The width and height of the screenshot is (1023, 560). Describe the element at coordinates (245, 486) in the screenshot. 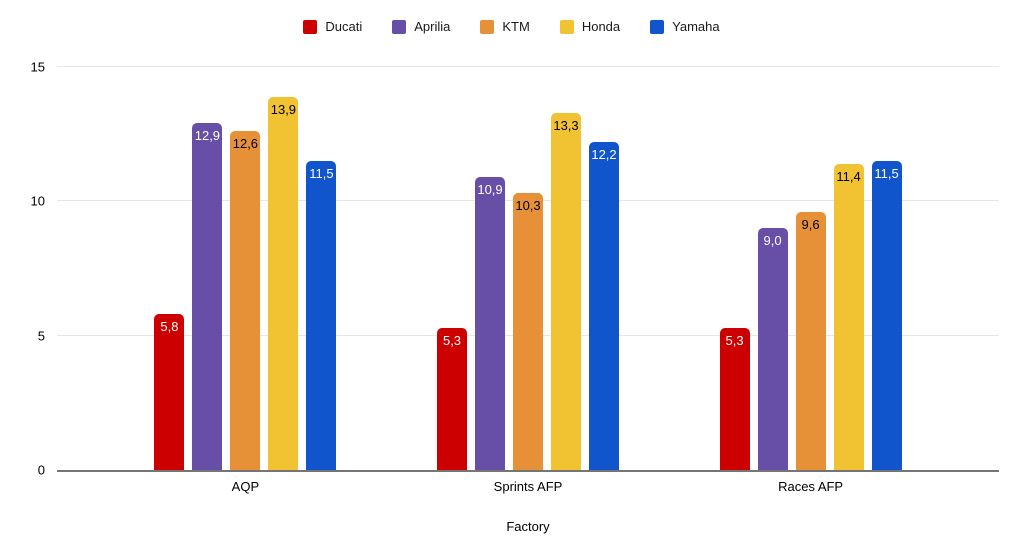

I see `x-category-label-aqp: AQP` at that location.